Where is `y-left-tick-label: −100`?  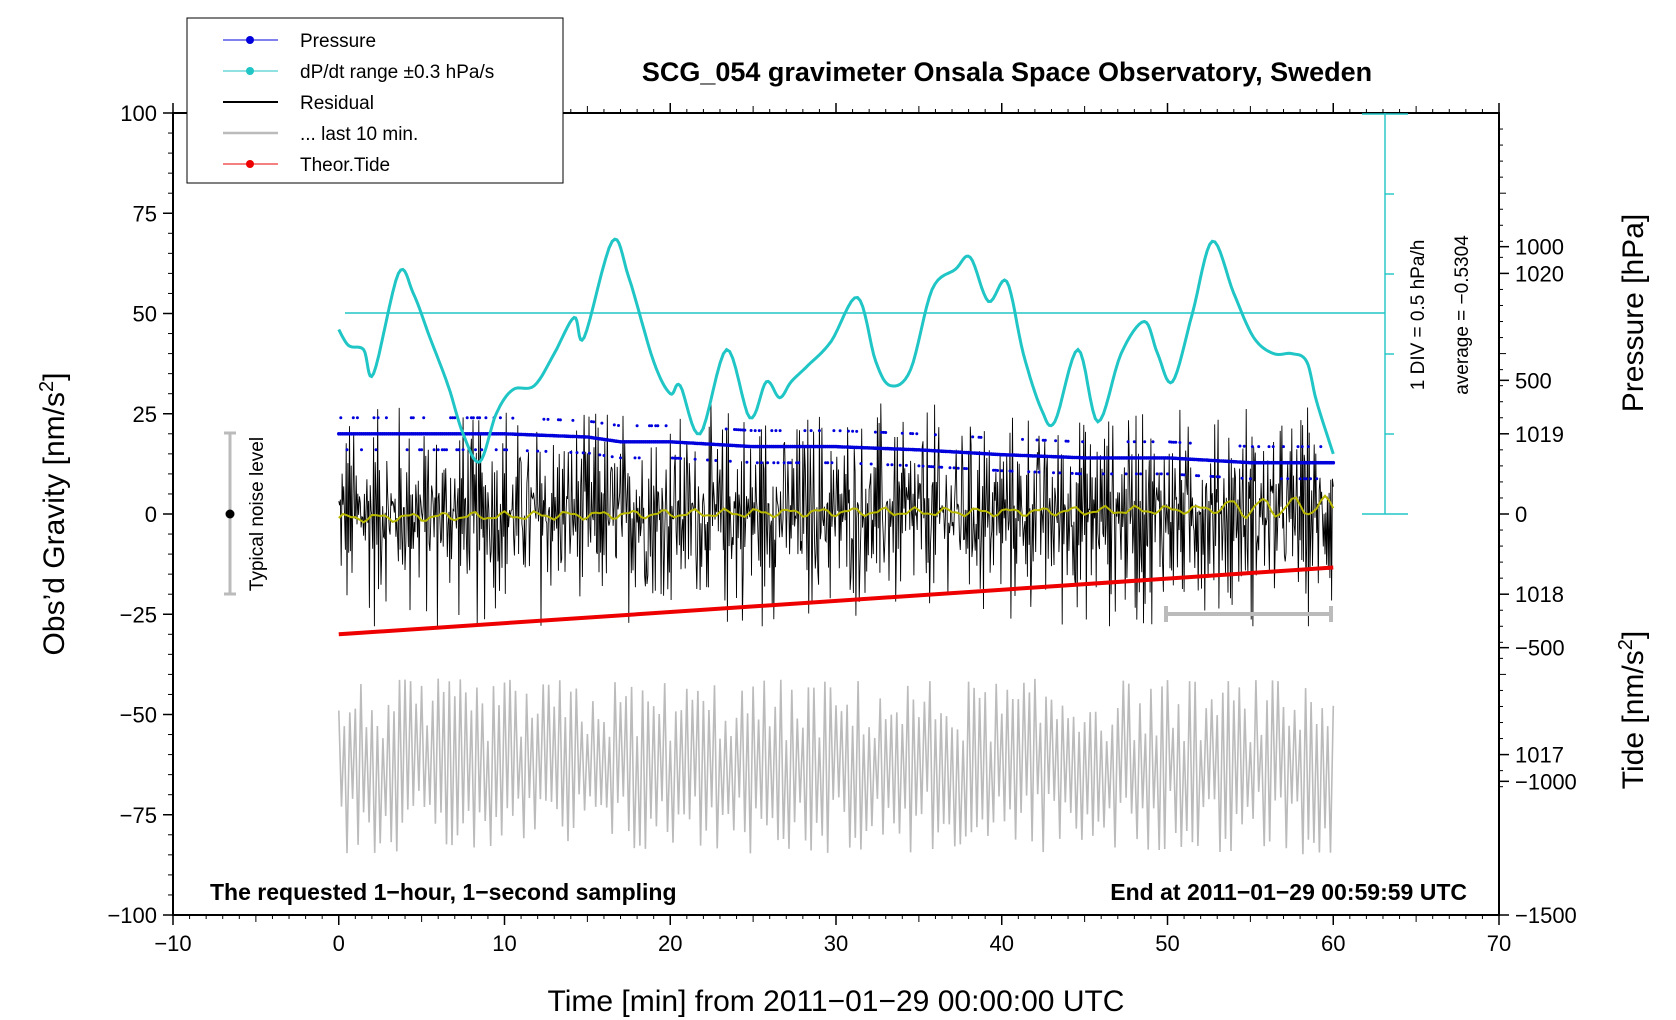
y-left-tick-label: −100 is located at coordinates (132, 915).